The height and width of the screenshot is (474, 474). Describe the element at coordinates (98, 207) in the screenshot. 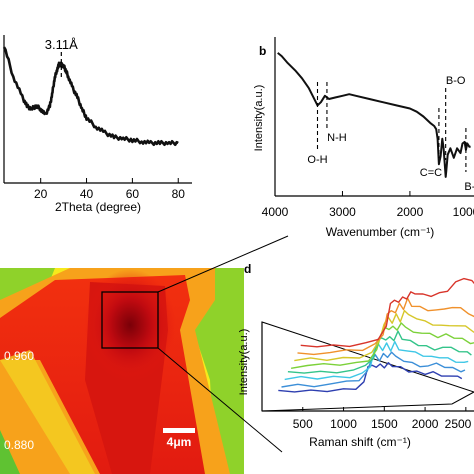

I see `panel-a-xlabel: 2Theta (degree)` at that location.